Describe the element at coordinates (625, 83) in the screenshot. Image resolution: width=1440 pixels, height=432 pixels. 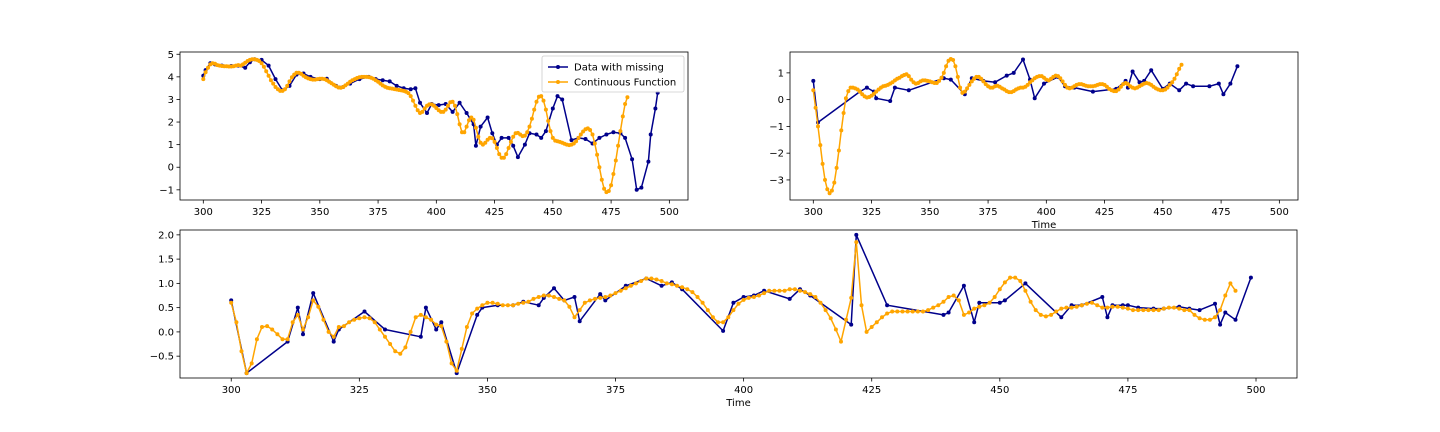
I see `legend-entry: Continuous Function` at that location.